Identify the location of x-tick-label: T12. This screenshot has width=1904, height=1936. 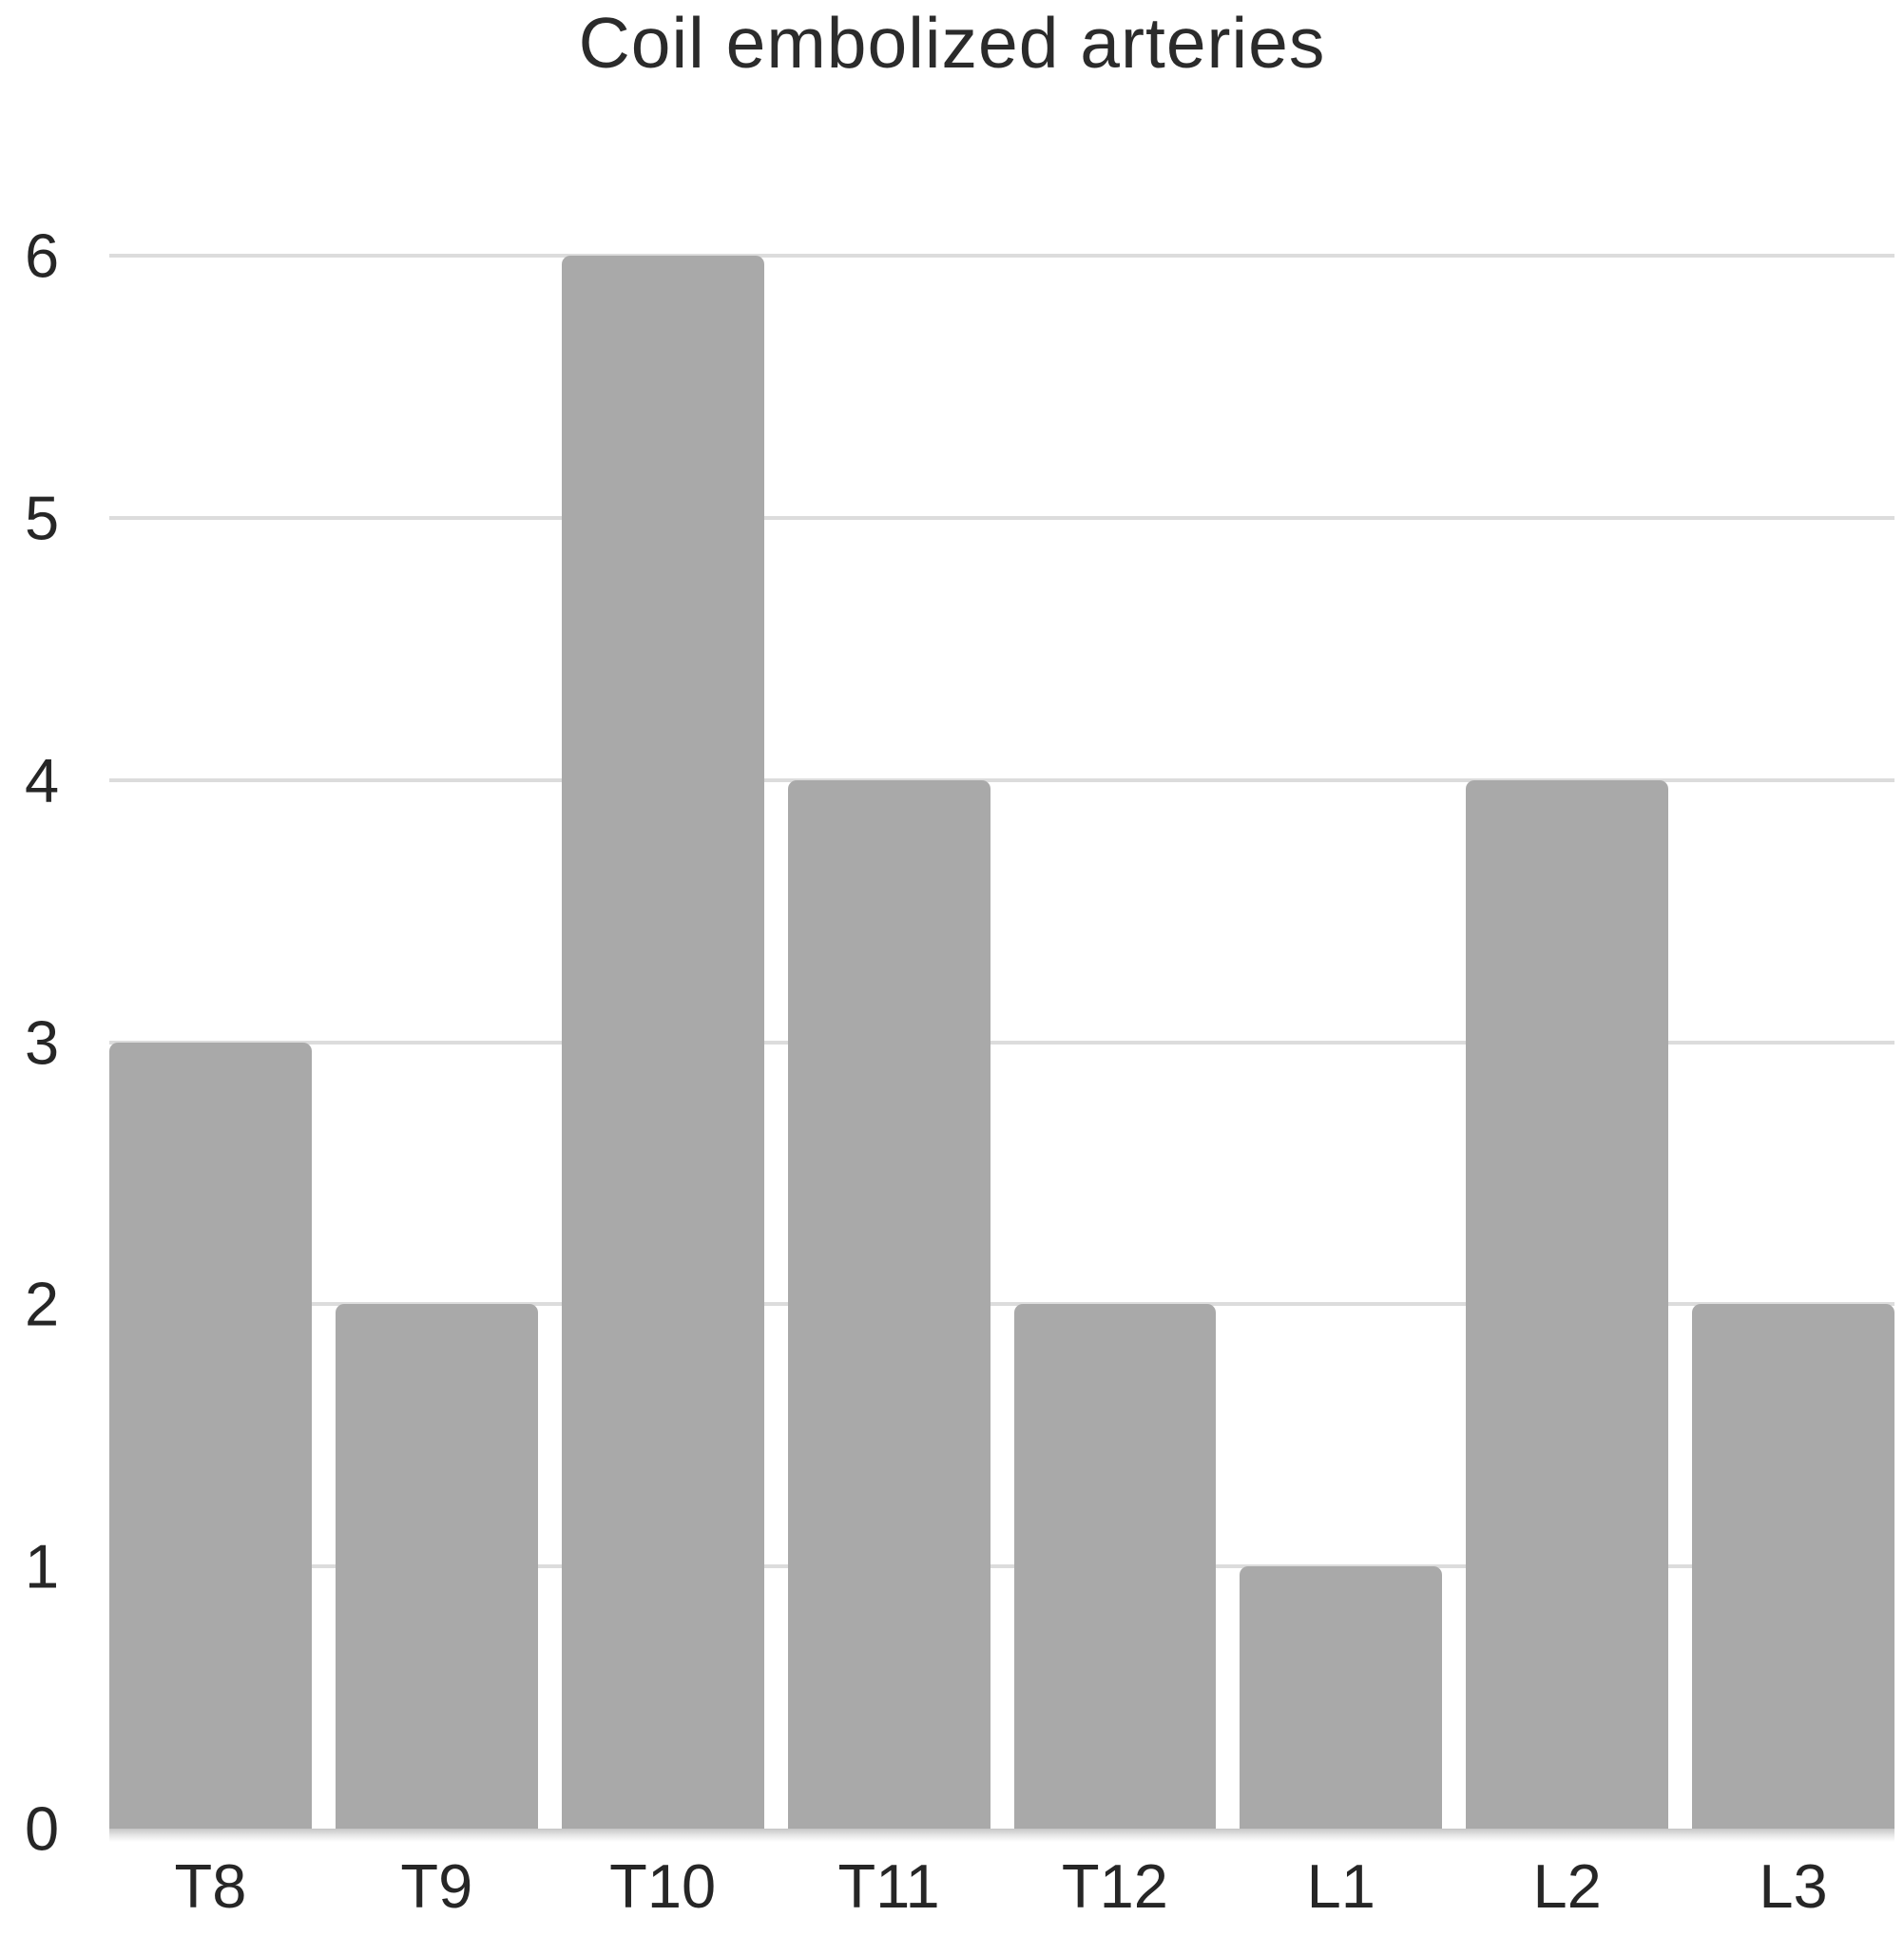
(1114, 1886).